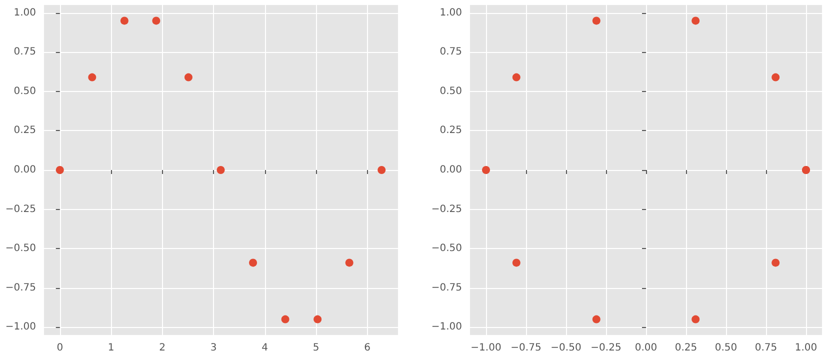  Describe the element at coordinates (526, 348) in the screenshot. I see `x-tick-label: −0.75` at that location.